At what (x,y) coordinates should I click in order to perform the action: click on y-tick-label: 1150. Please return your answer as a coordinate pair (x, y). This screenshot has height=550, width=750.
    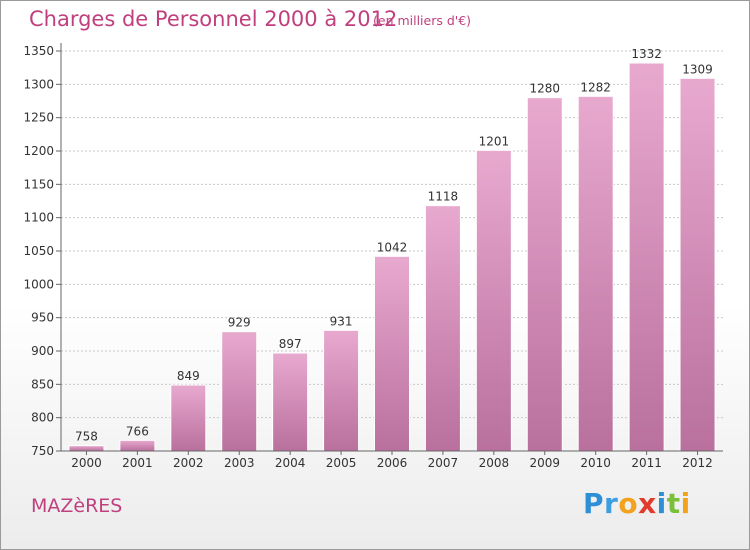
    Looking at the image, I should click on (38, 184).